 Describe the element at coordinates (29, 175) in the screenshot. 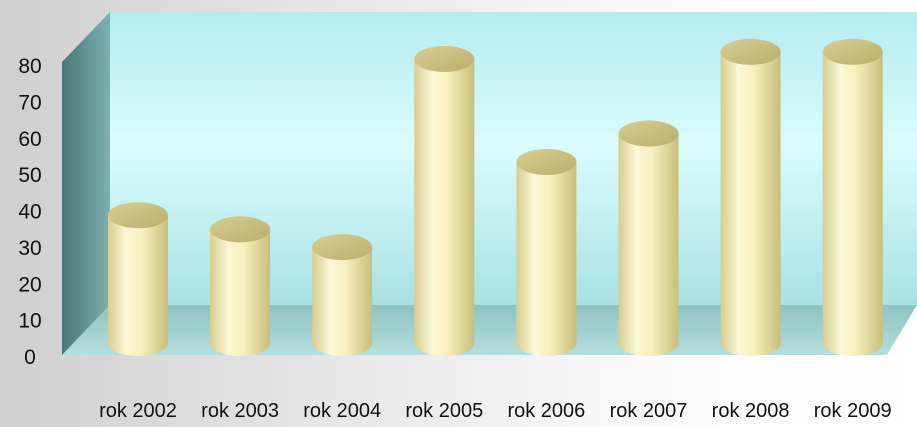

I see `y-tick-label: 50` at that location.